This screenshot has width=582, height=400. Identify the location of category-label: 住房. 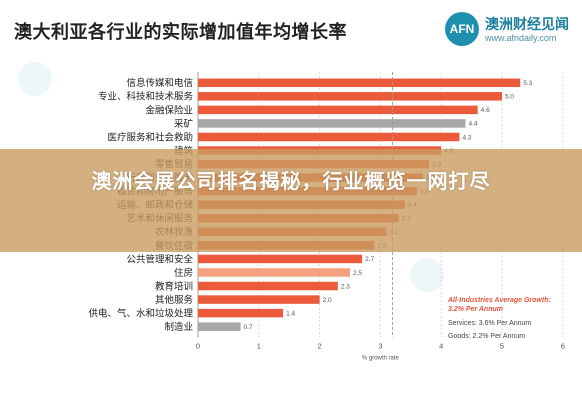
(183, 273).